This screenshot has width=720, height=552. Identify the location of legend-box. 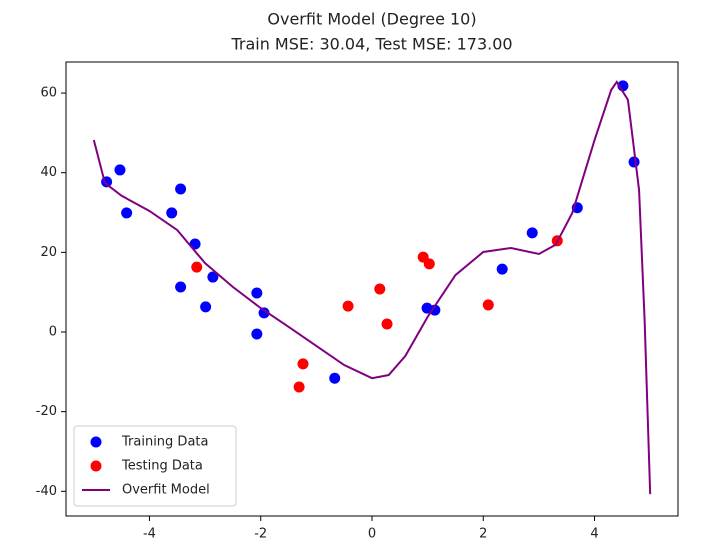
(155, 466).